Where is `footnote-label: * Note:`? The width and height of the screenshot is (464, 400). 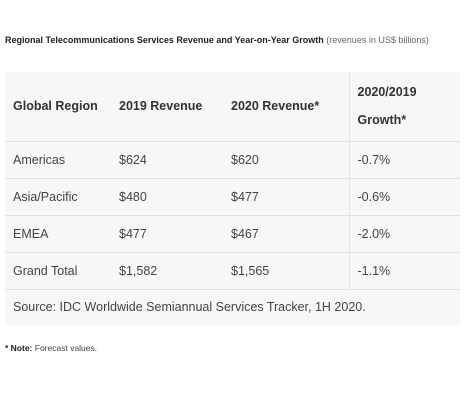
footnote-label: * Note: is located at coordinates (19, 348).